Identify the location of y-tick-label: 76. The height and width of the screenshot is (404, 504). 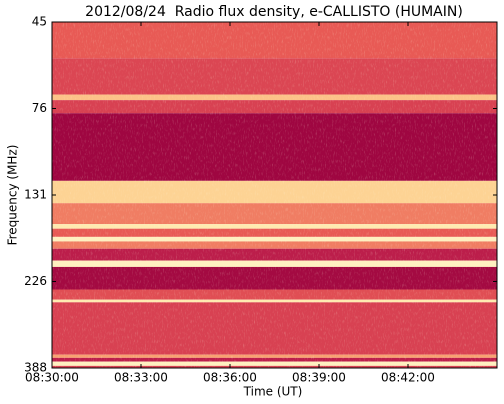
(39, 108).